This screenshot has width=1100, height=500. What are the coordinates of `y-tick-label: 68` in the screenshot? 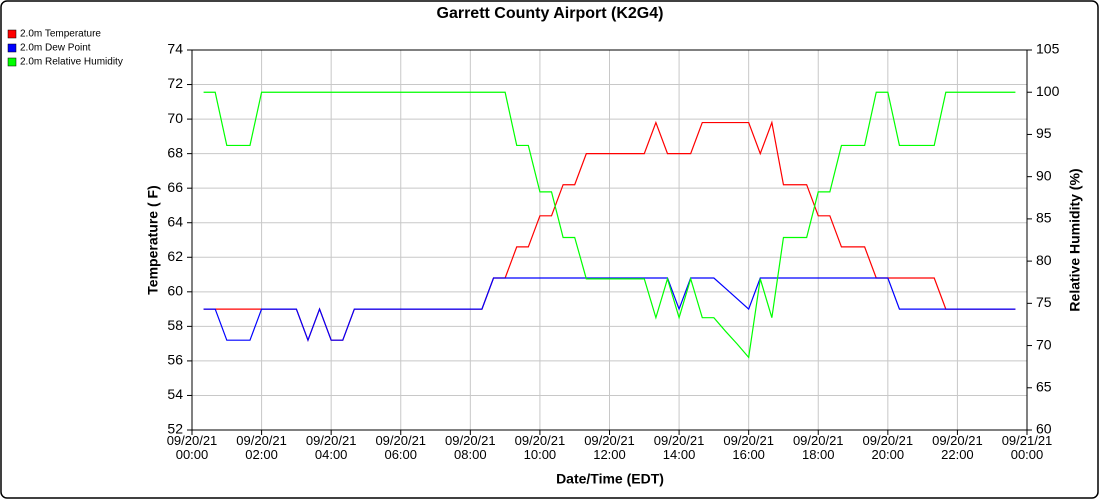 It's located at (175, 152).